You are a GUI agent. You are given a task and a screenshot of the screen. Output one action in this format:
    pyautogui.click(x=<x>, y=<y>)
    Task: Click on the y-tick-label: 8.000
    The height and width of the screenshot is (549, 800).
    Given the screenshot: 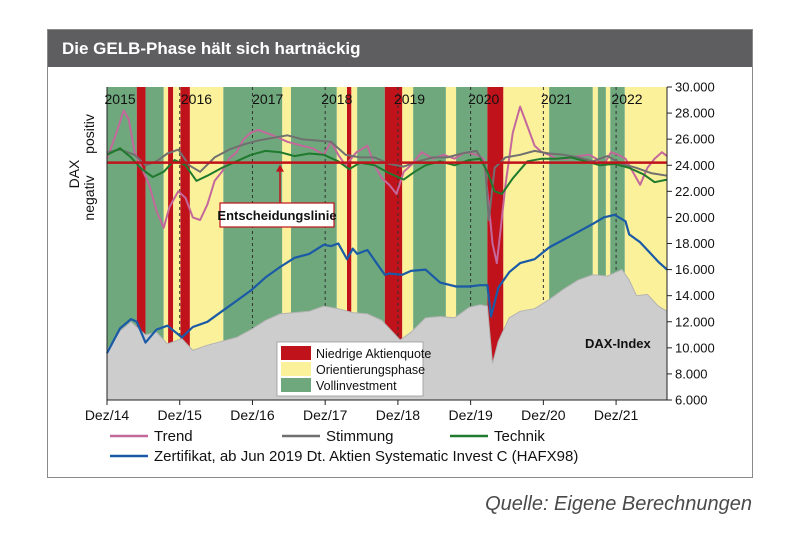 What is the action you would take?
    pyautogui.click(x=691, y=373)
    